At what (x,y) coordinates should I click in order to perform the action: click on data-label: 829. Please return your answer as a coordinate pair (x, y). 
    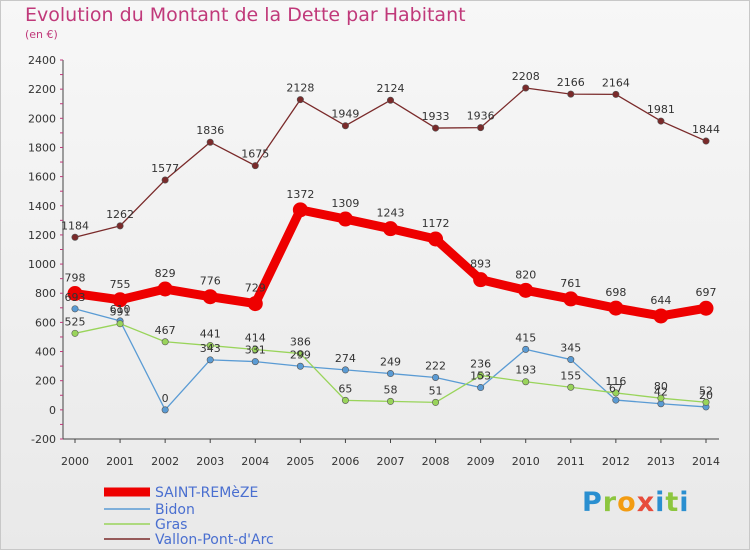
    Looking at the image, I should click on (165, 273).